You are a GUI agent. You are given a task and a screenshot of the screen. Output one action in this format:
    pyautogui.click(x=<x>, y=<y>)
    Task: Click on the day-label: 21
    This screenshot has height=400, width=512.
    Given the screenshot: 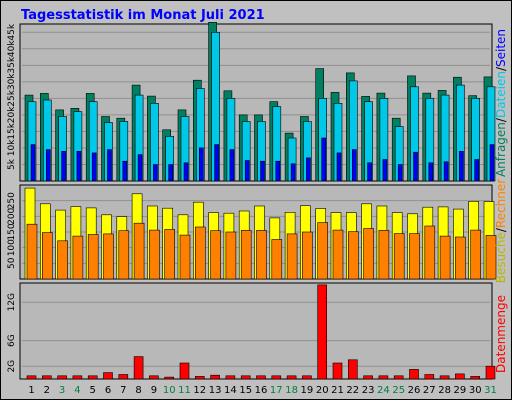 What is the action you would take?
    pyautogui.click(x=337, y=390)
    